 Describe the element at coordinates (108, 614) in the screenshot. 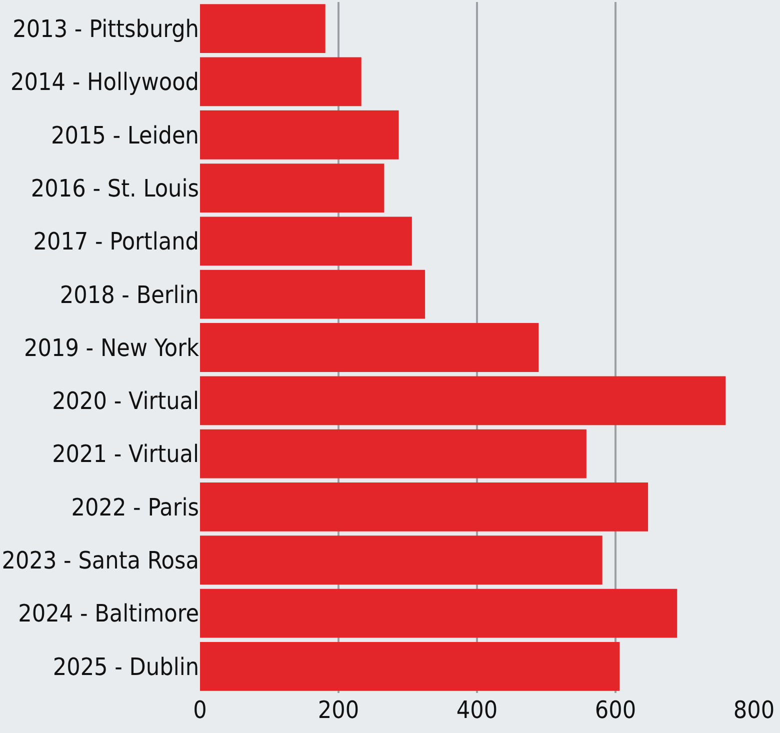

I see `y-tick-label: 2024 - Baltimore` at that location.